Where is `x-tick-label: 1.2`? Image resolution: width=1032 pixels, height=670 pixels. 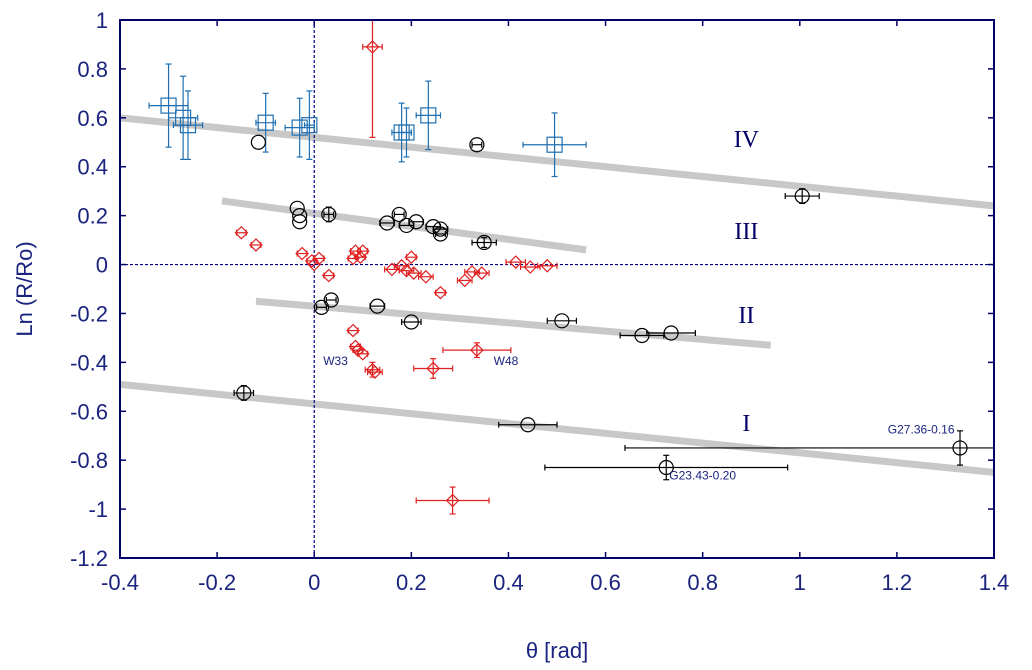 x-tick-label: 1.2 is located at coordinates (897, 582).